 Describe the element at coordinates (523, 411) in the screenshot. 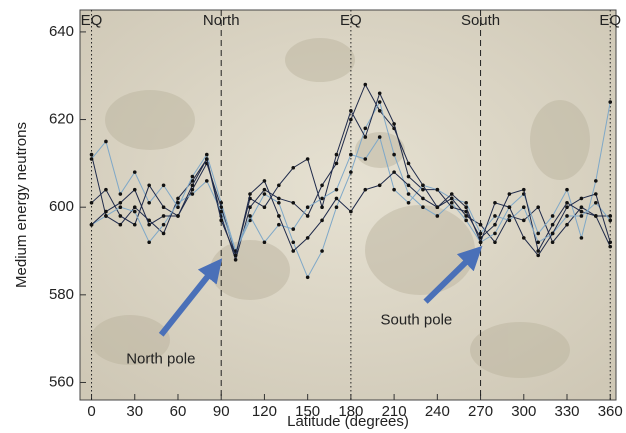

I see `x-tick-label: 300` at that location.